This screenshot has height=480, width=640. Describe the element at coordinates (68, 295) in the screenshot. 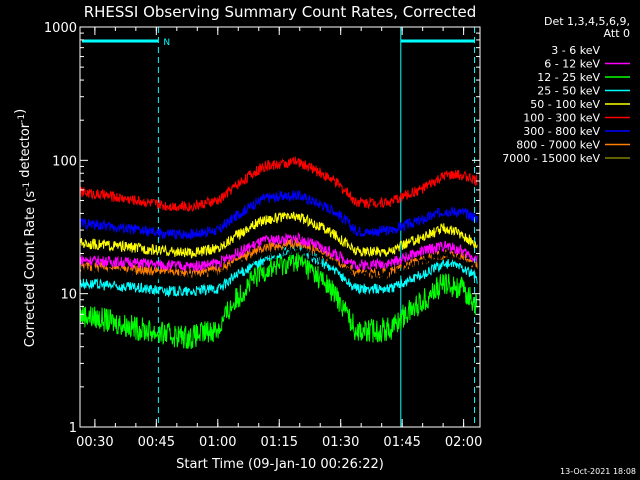

I see `y-tick-label: 10` at that location.